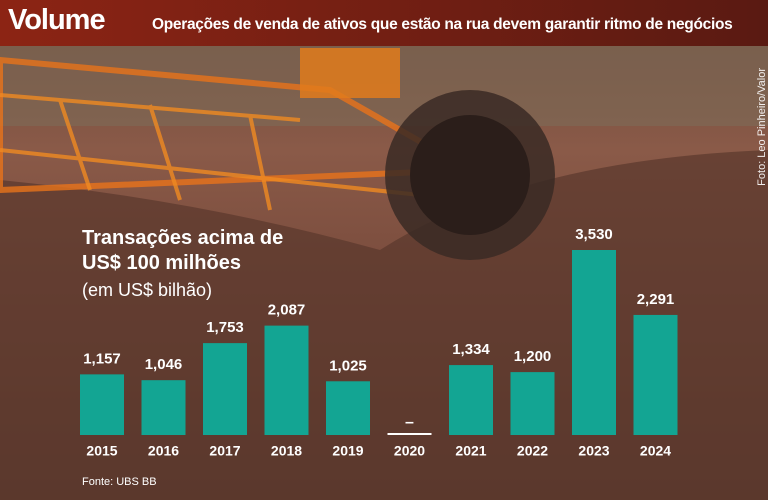  Describe the element at coordinates (57, 20) in the screenshot. I see `header-title: Volume` at that location.